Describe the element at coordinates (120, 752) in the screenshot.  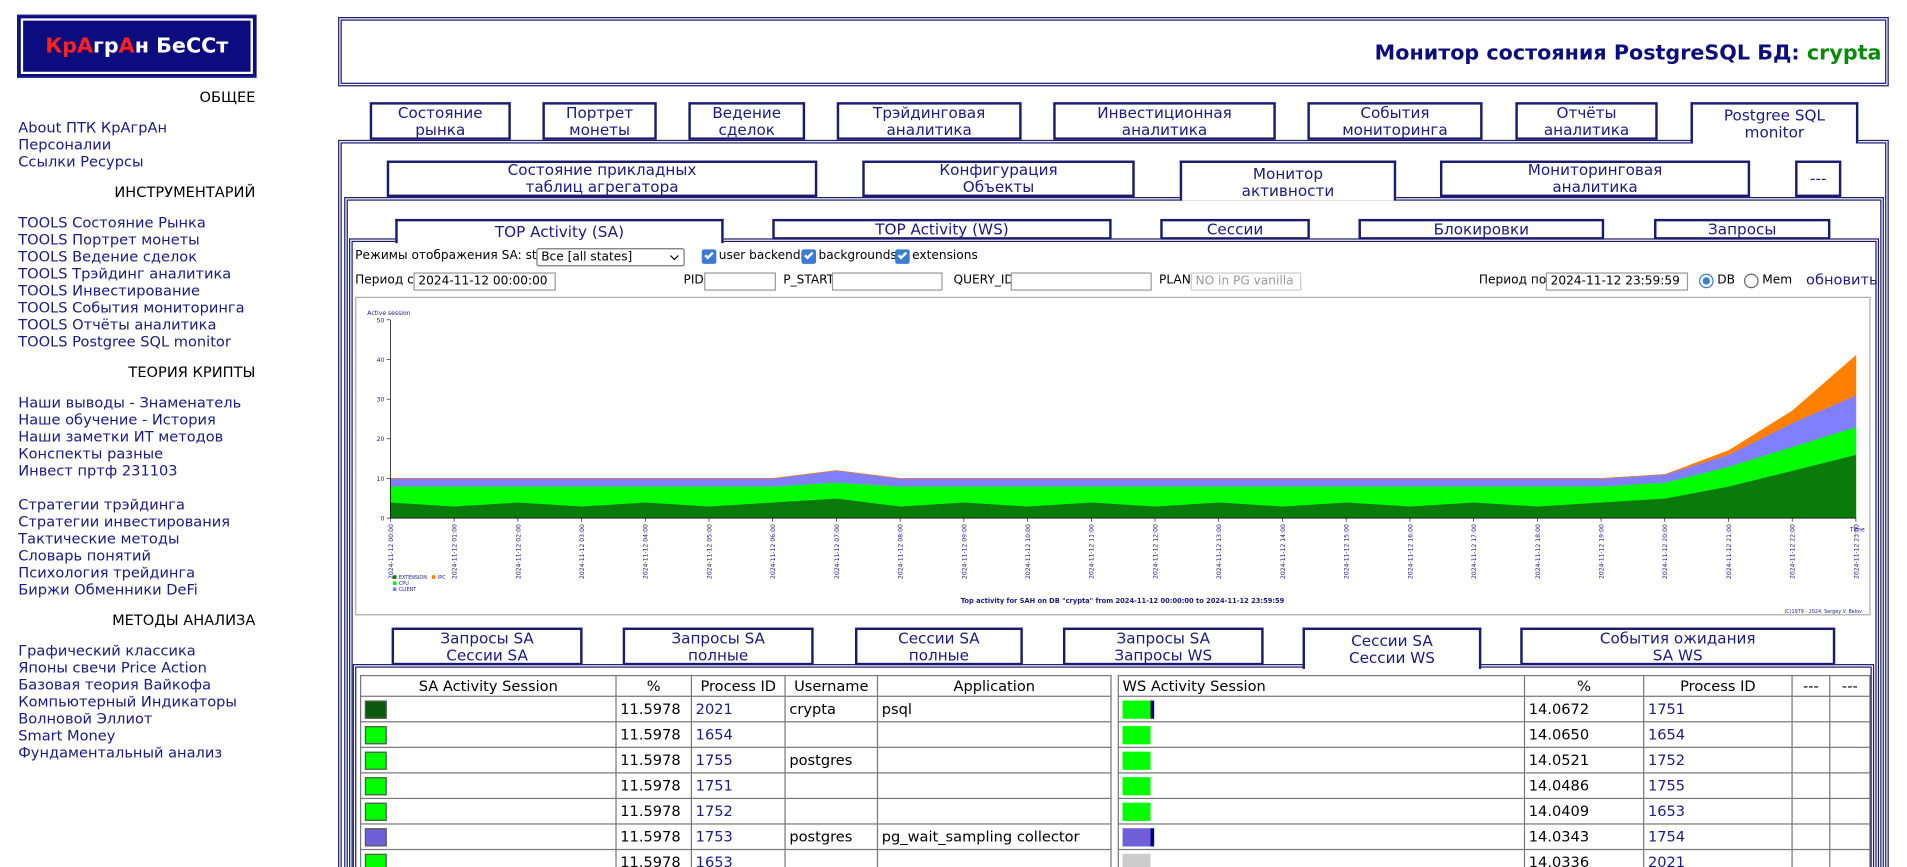
I see `menu-link: Фундаментальный анализ` at that location.